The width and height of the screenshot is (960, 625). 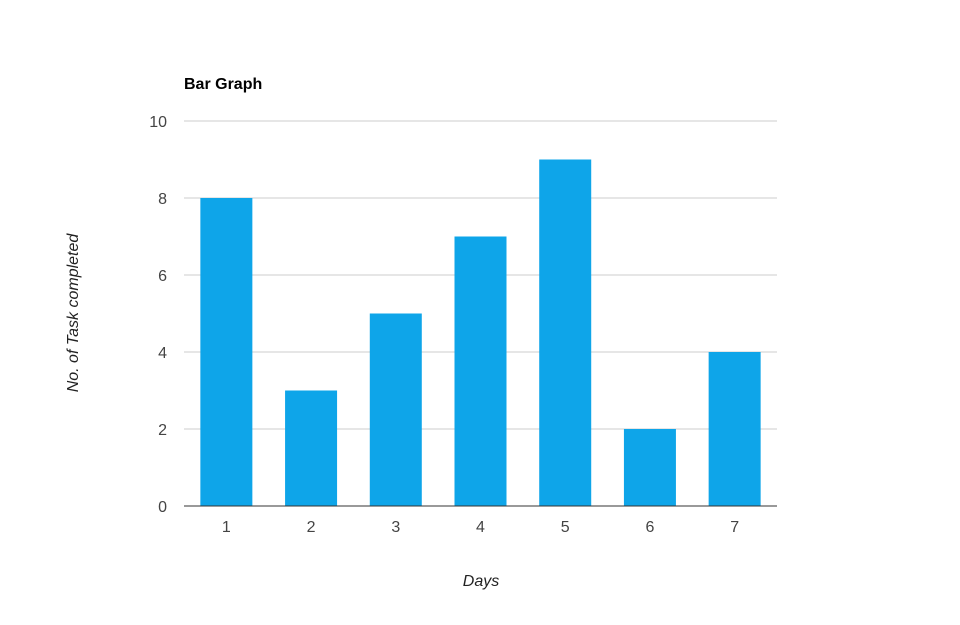 What do you see at coordinates (162, 199) in the screenshot?
I see `y-tick-label: 8` at bounding box center [162, 199].